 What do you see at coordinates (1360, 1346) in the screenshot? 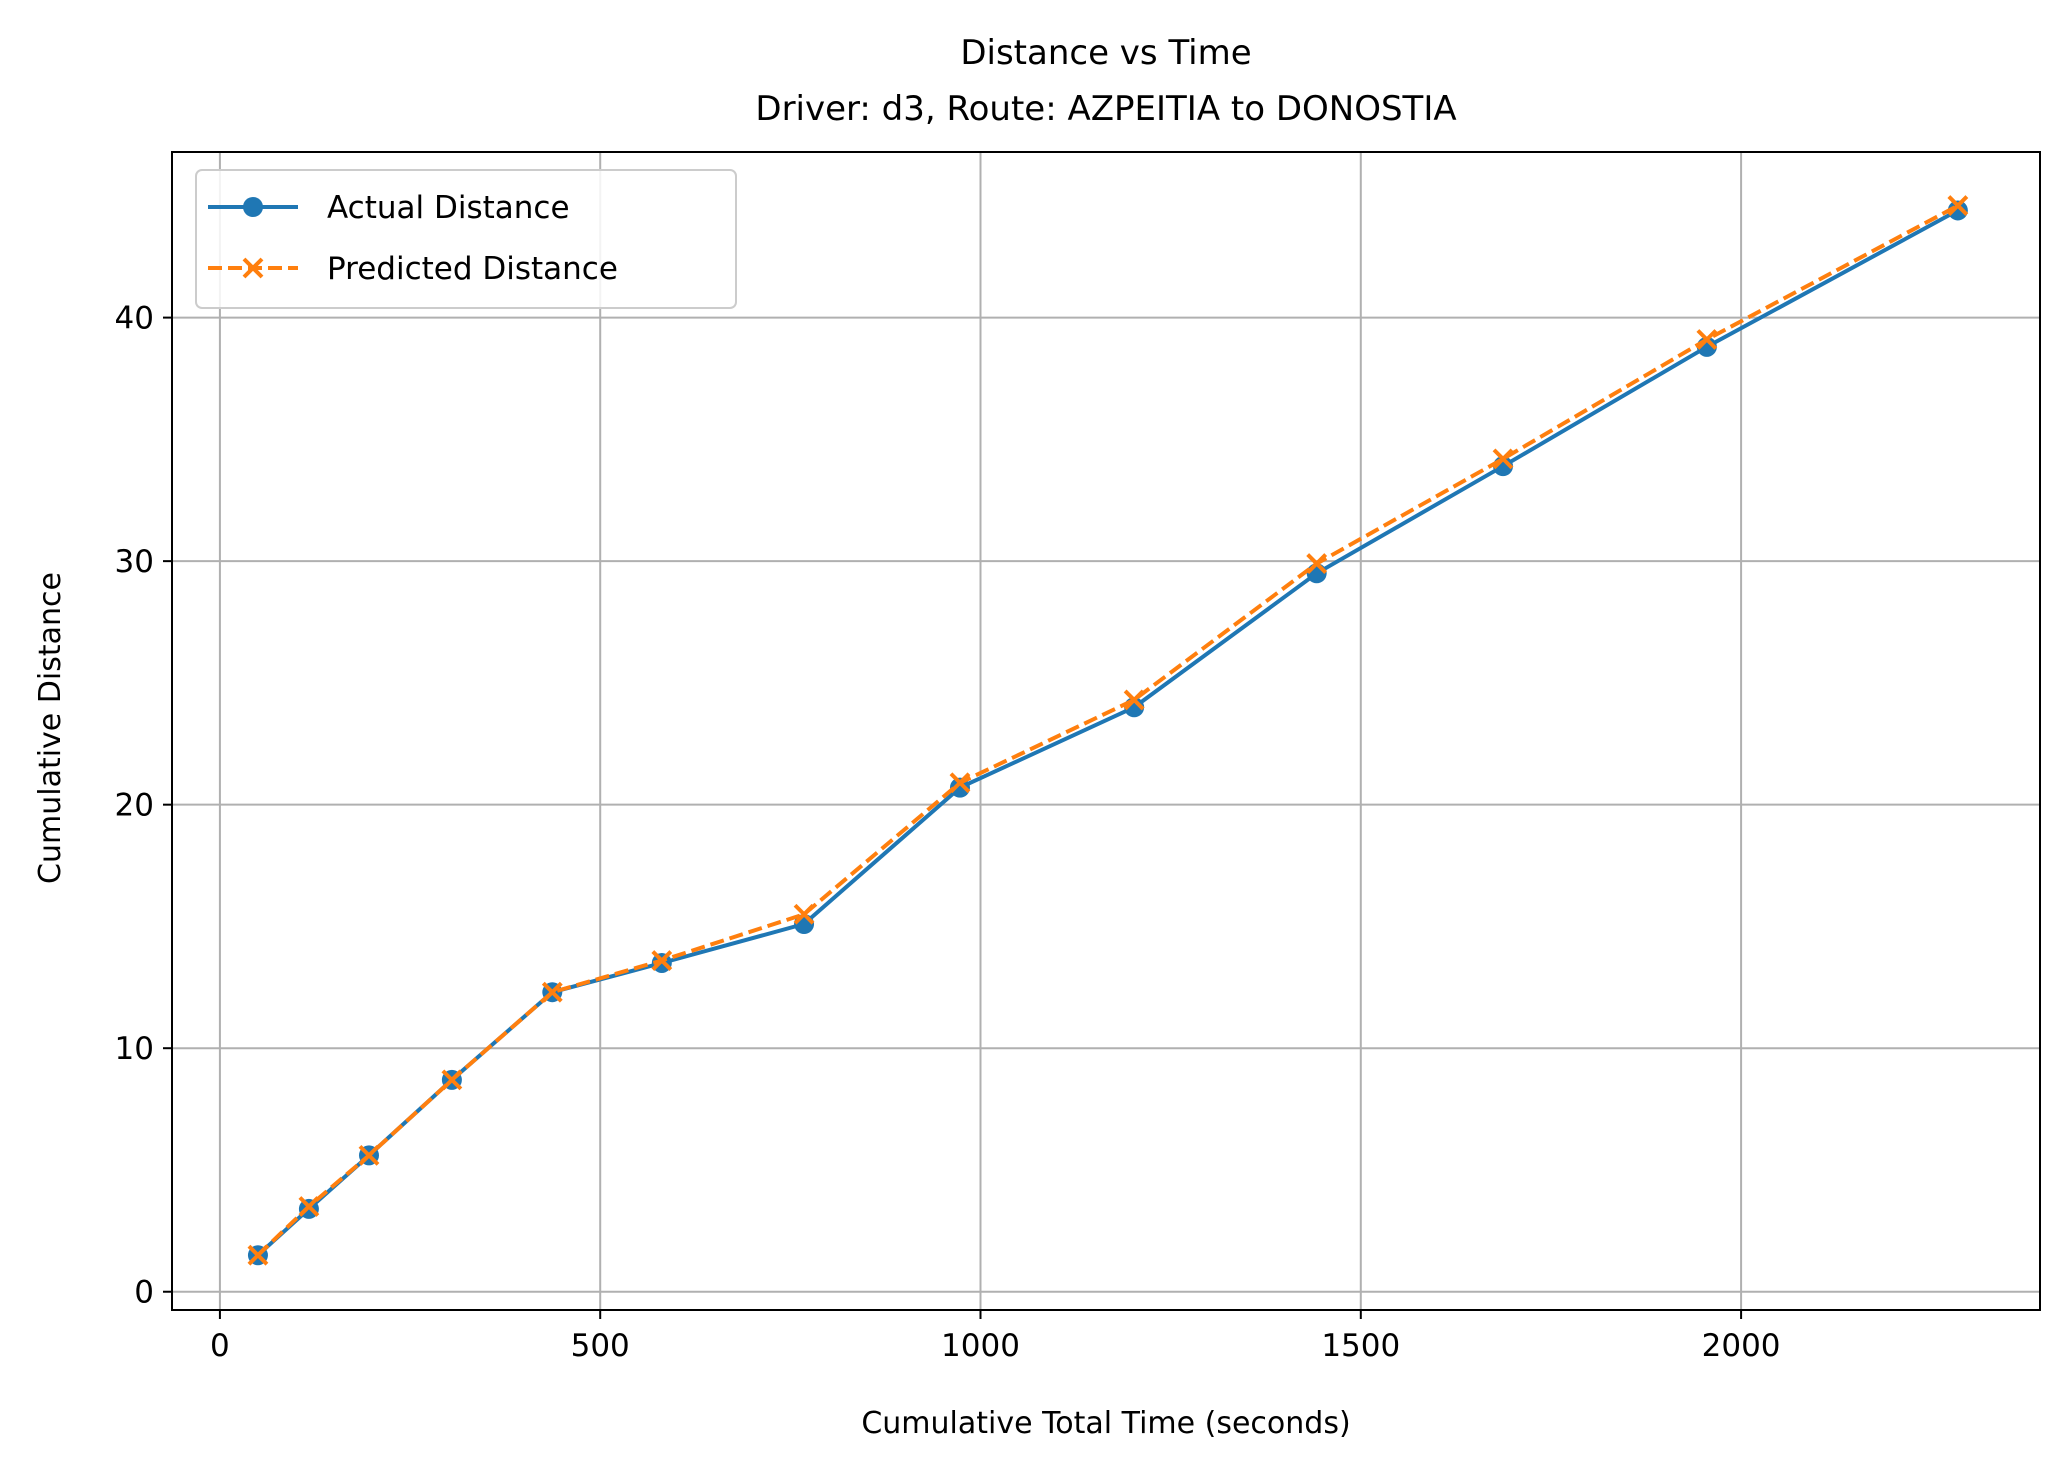
I see `x-tick-label: 1500` at bounding box center [1360, 1346].